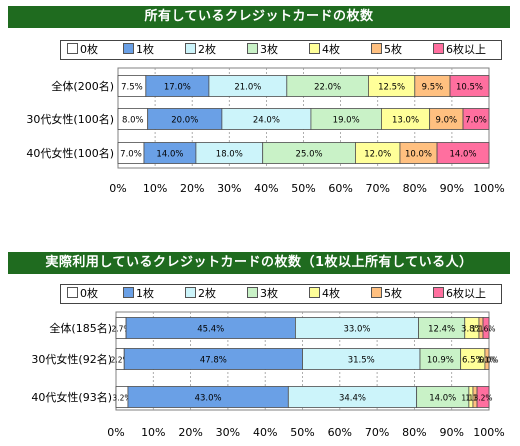 The height and width of the screenshot is (446, 520). Describe the element at coordinates (327, 88) in the screenshot. I see `data-label: 22.0%` at that location.